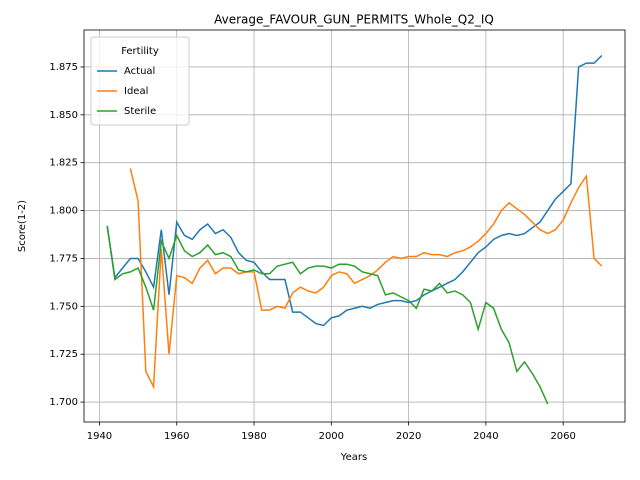 This screenshot has width=640, height=480. I want to click on x-tick-label: 1980, so click(253, 436).